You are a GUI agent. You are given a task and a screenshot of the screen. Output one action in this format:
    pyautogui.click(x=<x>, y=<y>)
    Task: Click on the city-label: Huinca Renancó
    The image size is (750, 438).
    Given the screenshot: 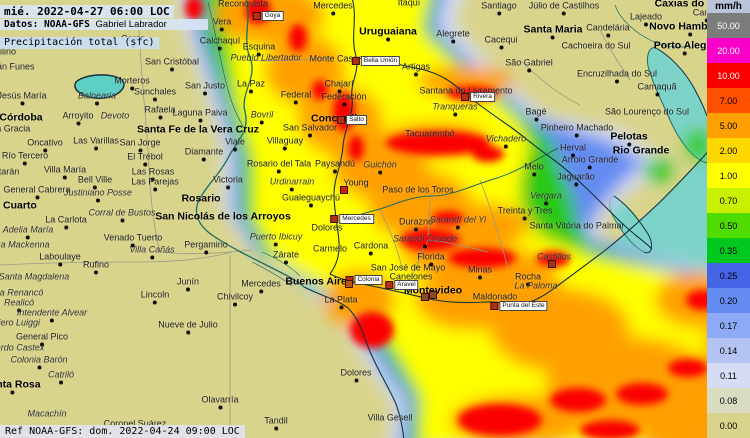 What is the action you would take?
    pyautogui.click(x=22, y=292)
    